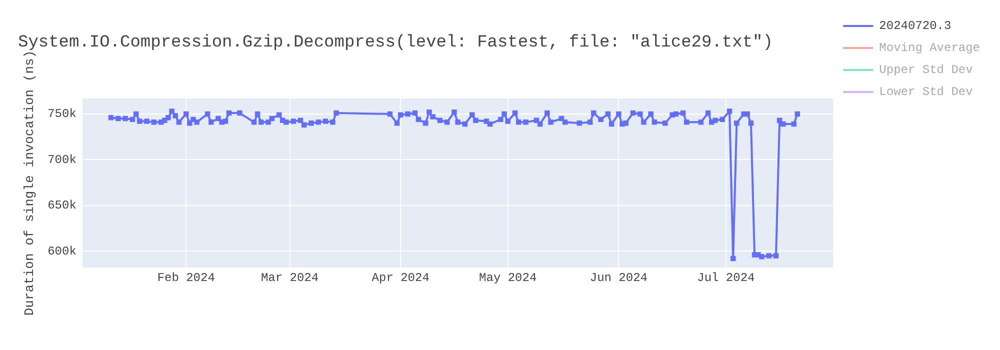 This screenshot has width=1000, height=350. Describe the element at coordinates (62, 251) in the screenshot. I see `y-tick-label: 600k` at that location.